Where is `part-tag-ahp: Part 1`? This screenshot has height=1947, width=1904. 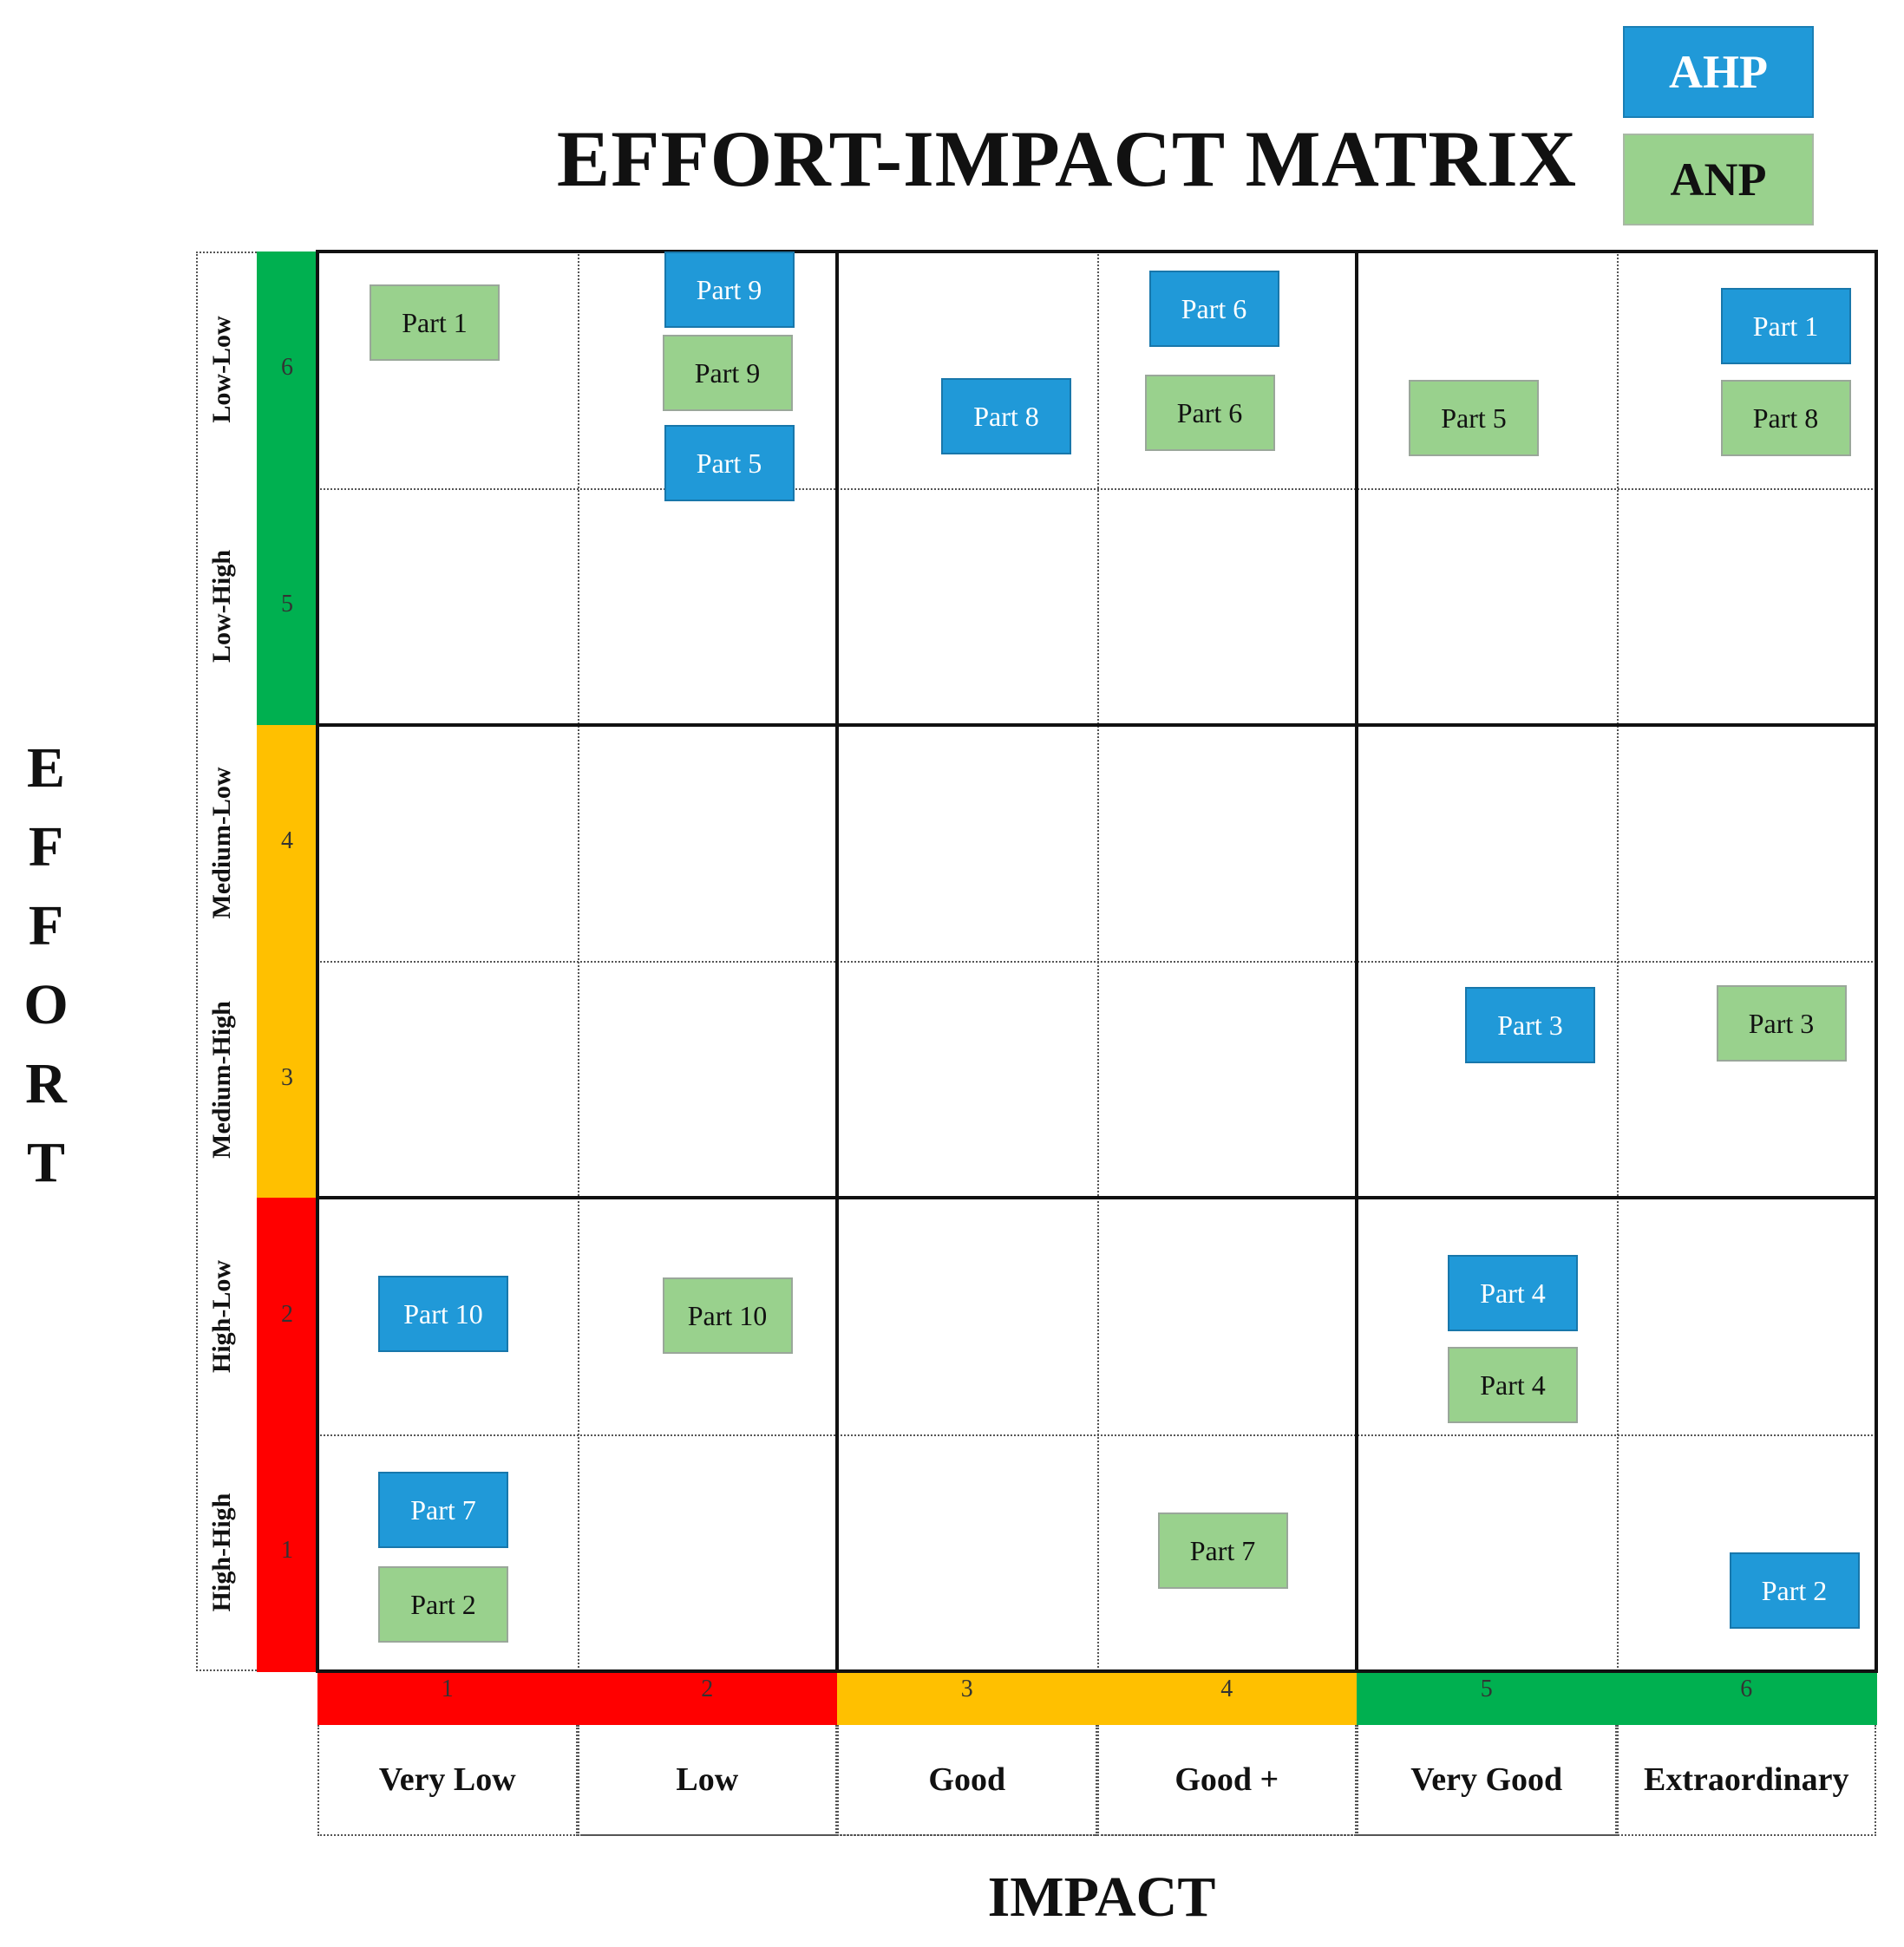 part-tag-ahp: Part 1 is located at coordinates (1785, 326).